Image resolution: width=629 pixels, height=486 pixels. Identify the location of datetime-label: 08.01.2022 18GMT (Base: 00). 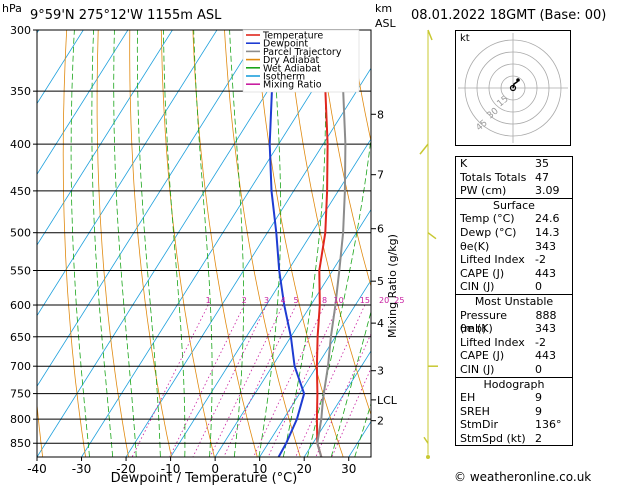
(509, 15).